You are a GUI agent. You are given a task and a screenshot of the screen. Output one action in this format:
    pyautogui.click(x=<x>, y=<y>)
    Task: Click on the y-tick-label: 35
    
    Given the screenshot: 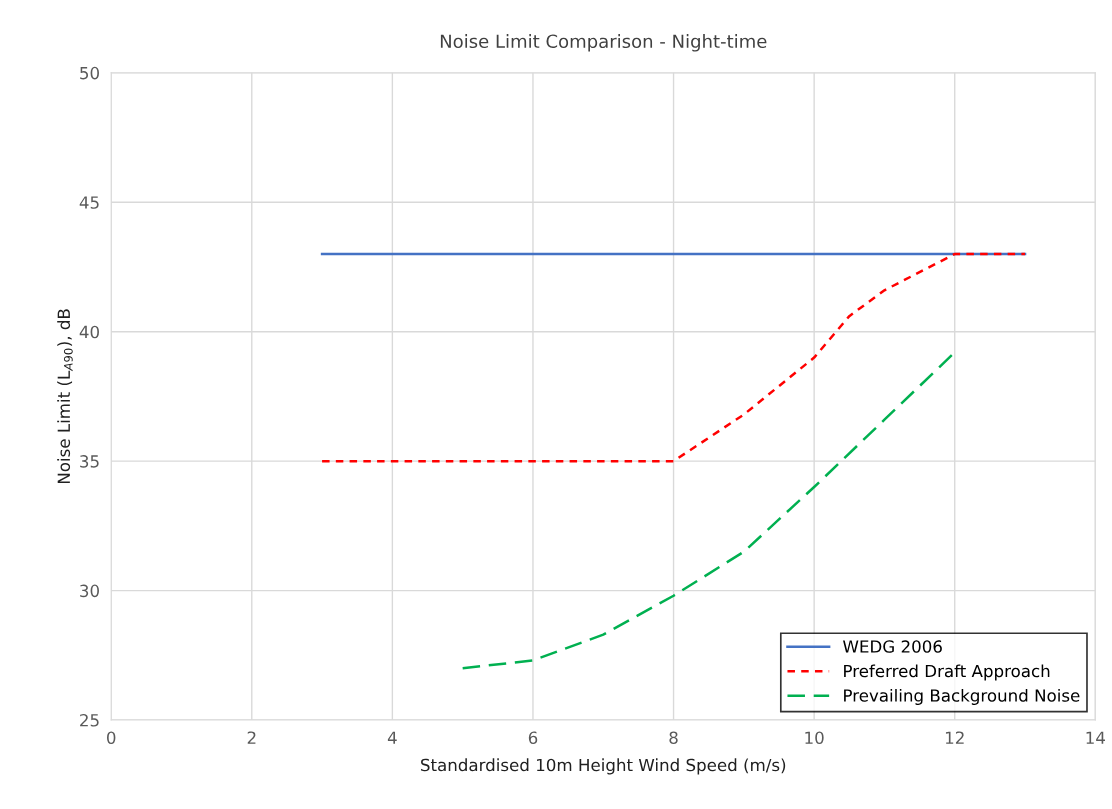 What is the action you would take?
    pyautogui.click(x=89, y=461)
    